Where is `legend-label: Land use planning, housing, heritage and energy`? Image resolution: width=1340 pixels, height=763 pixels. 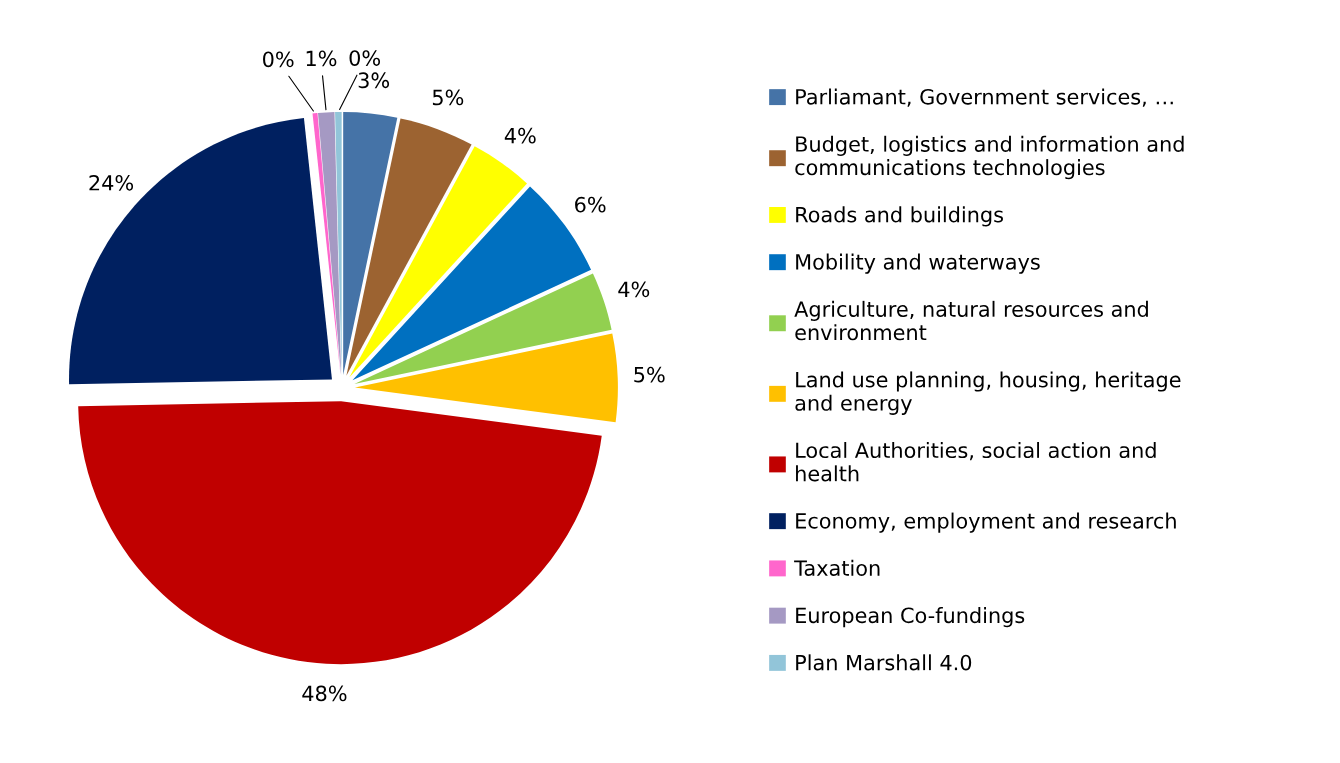 legend-label: Land use planning, housing, heritage and energy is located at coordinates (988, 393).